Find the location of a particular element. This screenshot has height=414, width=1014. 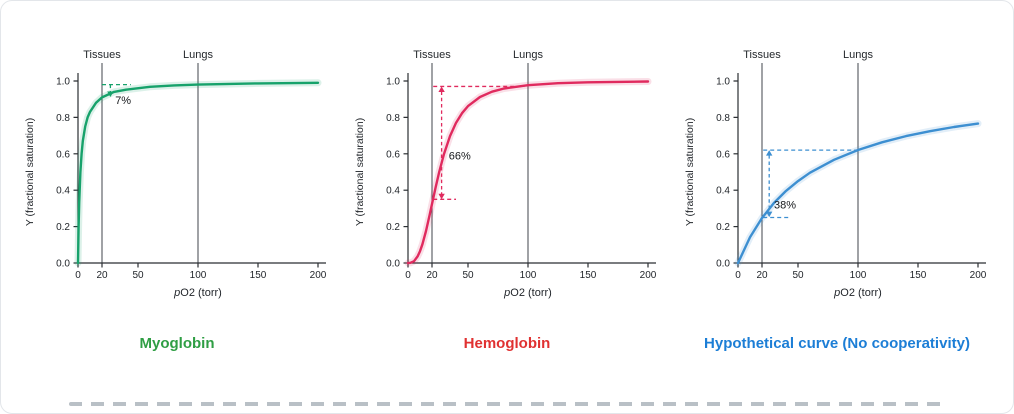

annotation: 38% is located at coordinates (810, 184).